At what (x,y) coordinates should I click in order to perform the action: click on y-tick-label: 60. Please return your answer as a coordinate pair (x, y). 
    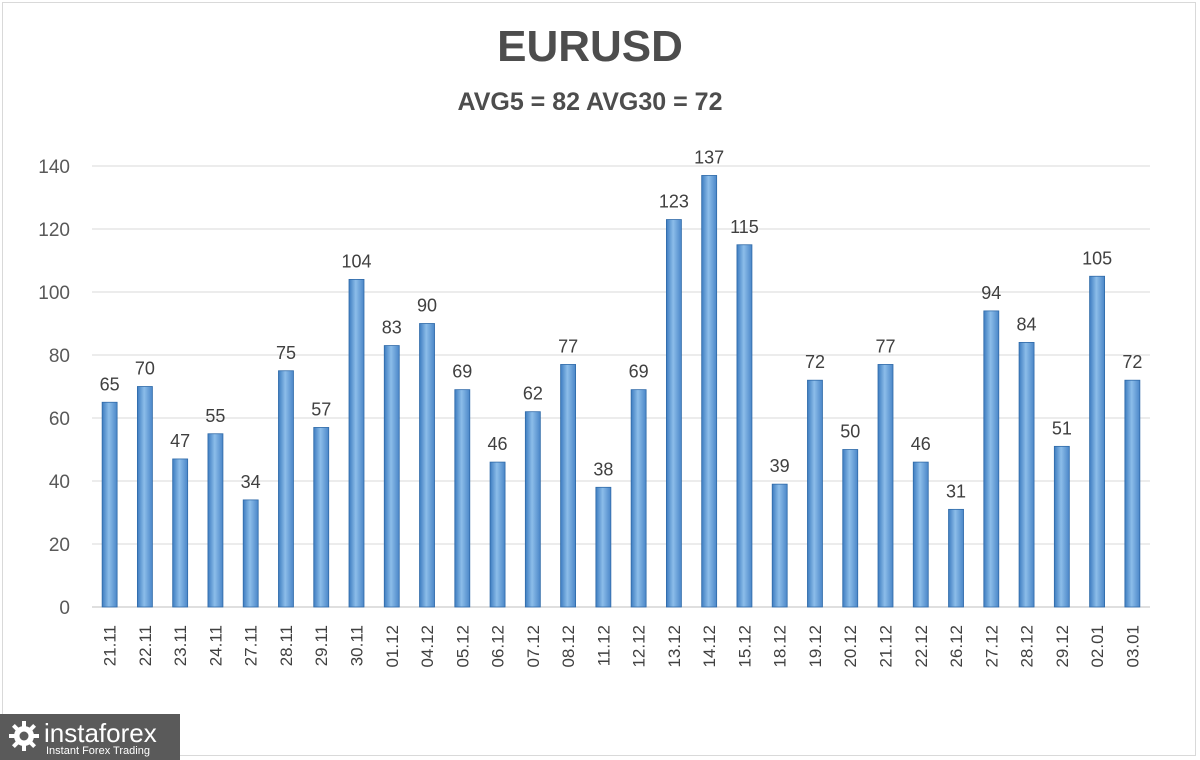
    Looking at the image, I should click on (59, 419).